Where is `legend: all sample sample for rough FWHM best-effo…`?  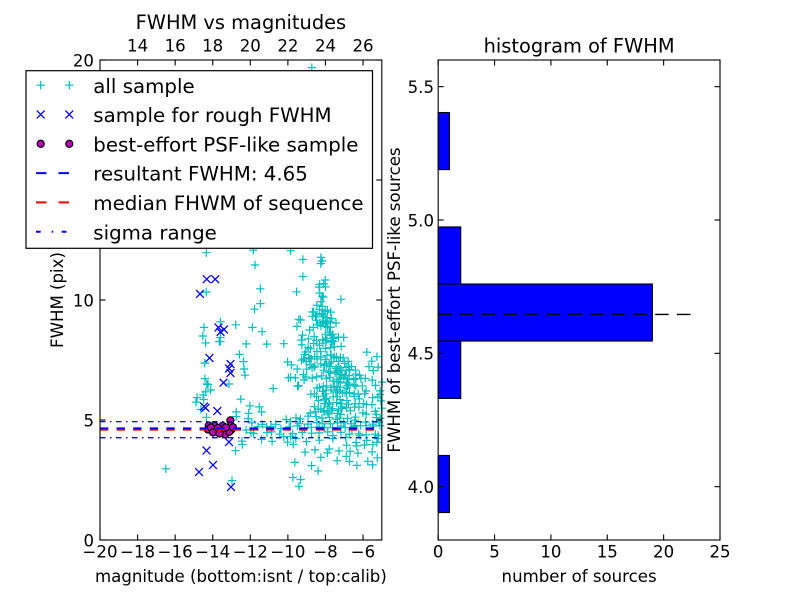
legend: all sample sample for rough FWHM best-effo… is located at coordinates (199, 159).